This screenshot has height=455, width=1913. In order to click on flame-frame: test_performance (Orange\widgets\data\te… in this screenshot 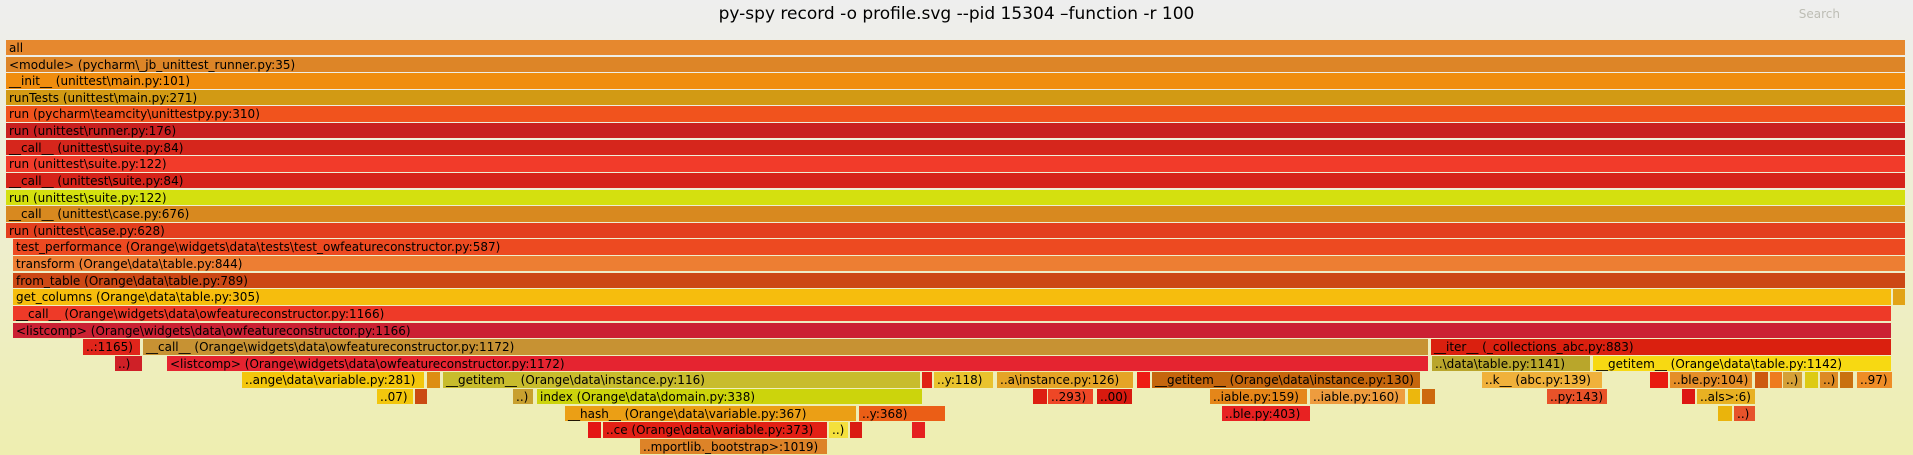, I will do `click(959, 247)`.